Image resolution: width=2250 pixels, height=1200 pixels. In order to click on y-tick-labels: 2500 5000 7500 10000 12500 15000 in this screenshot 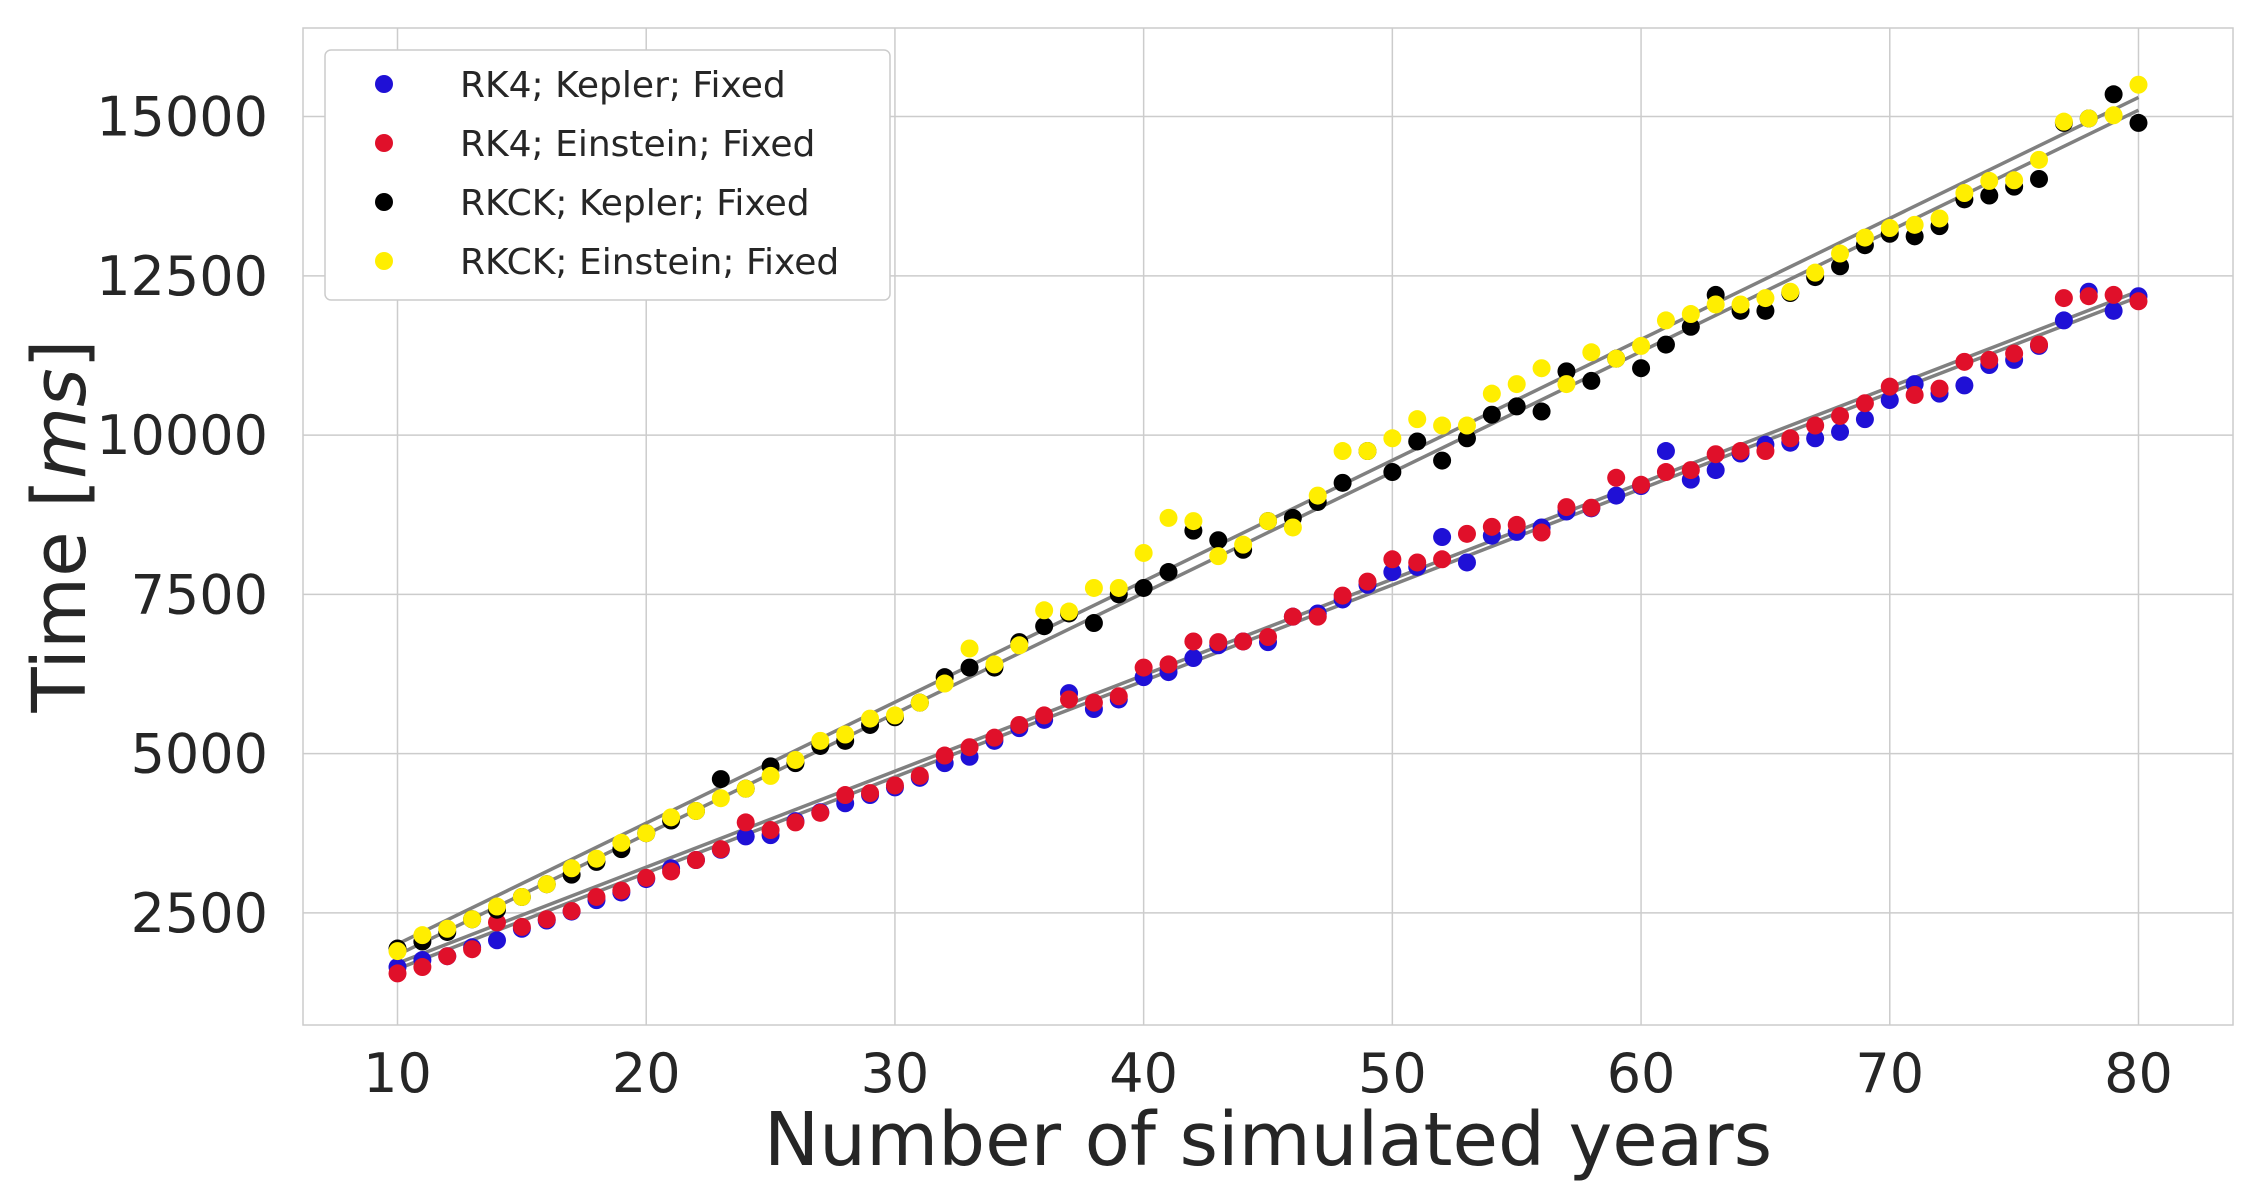, I will do `click(182, 515)`.